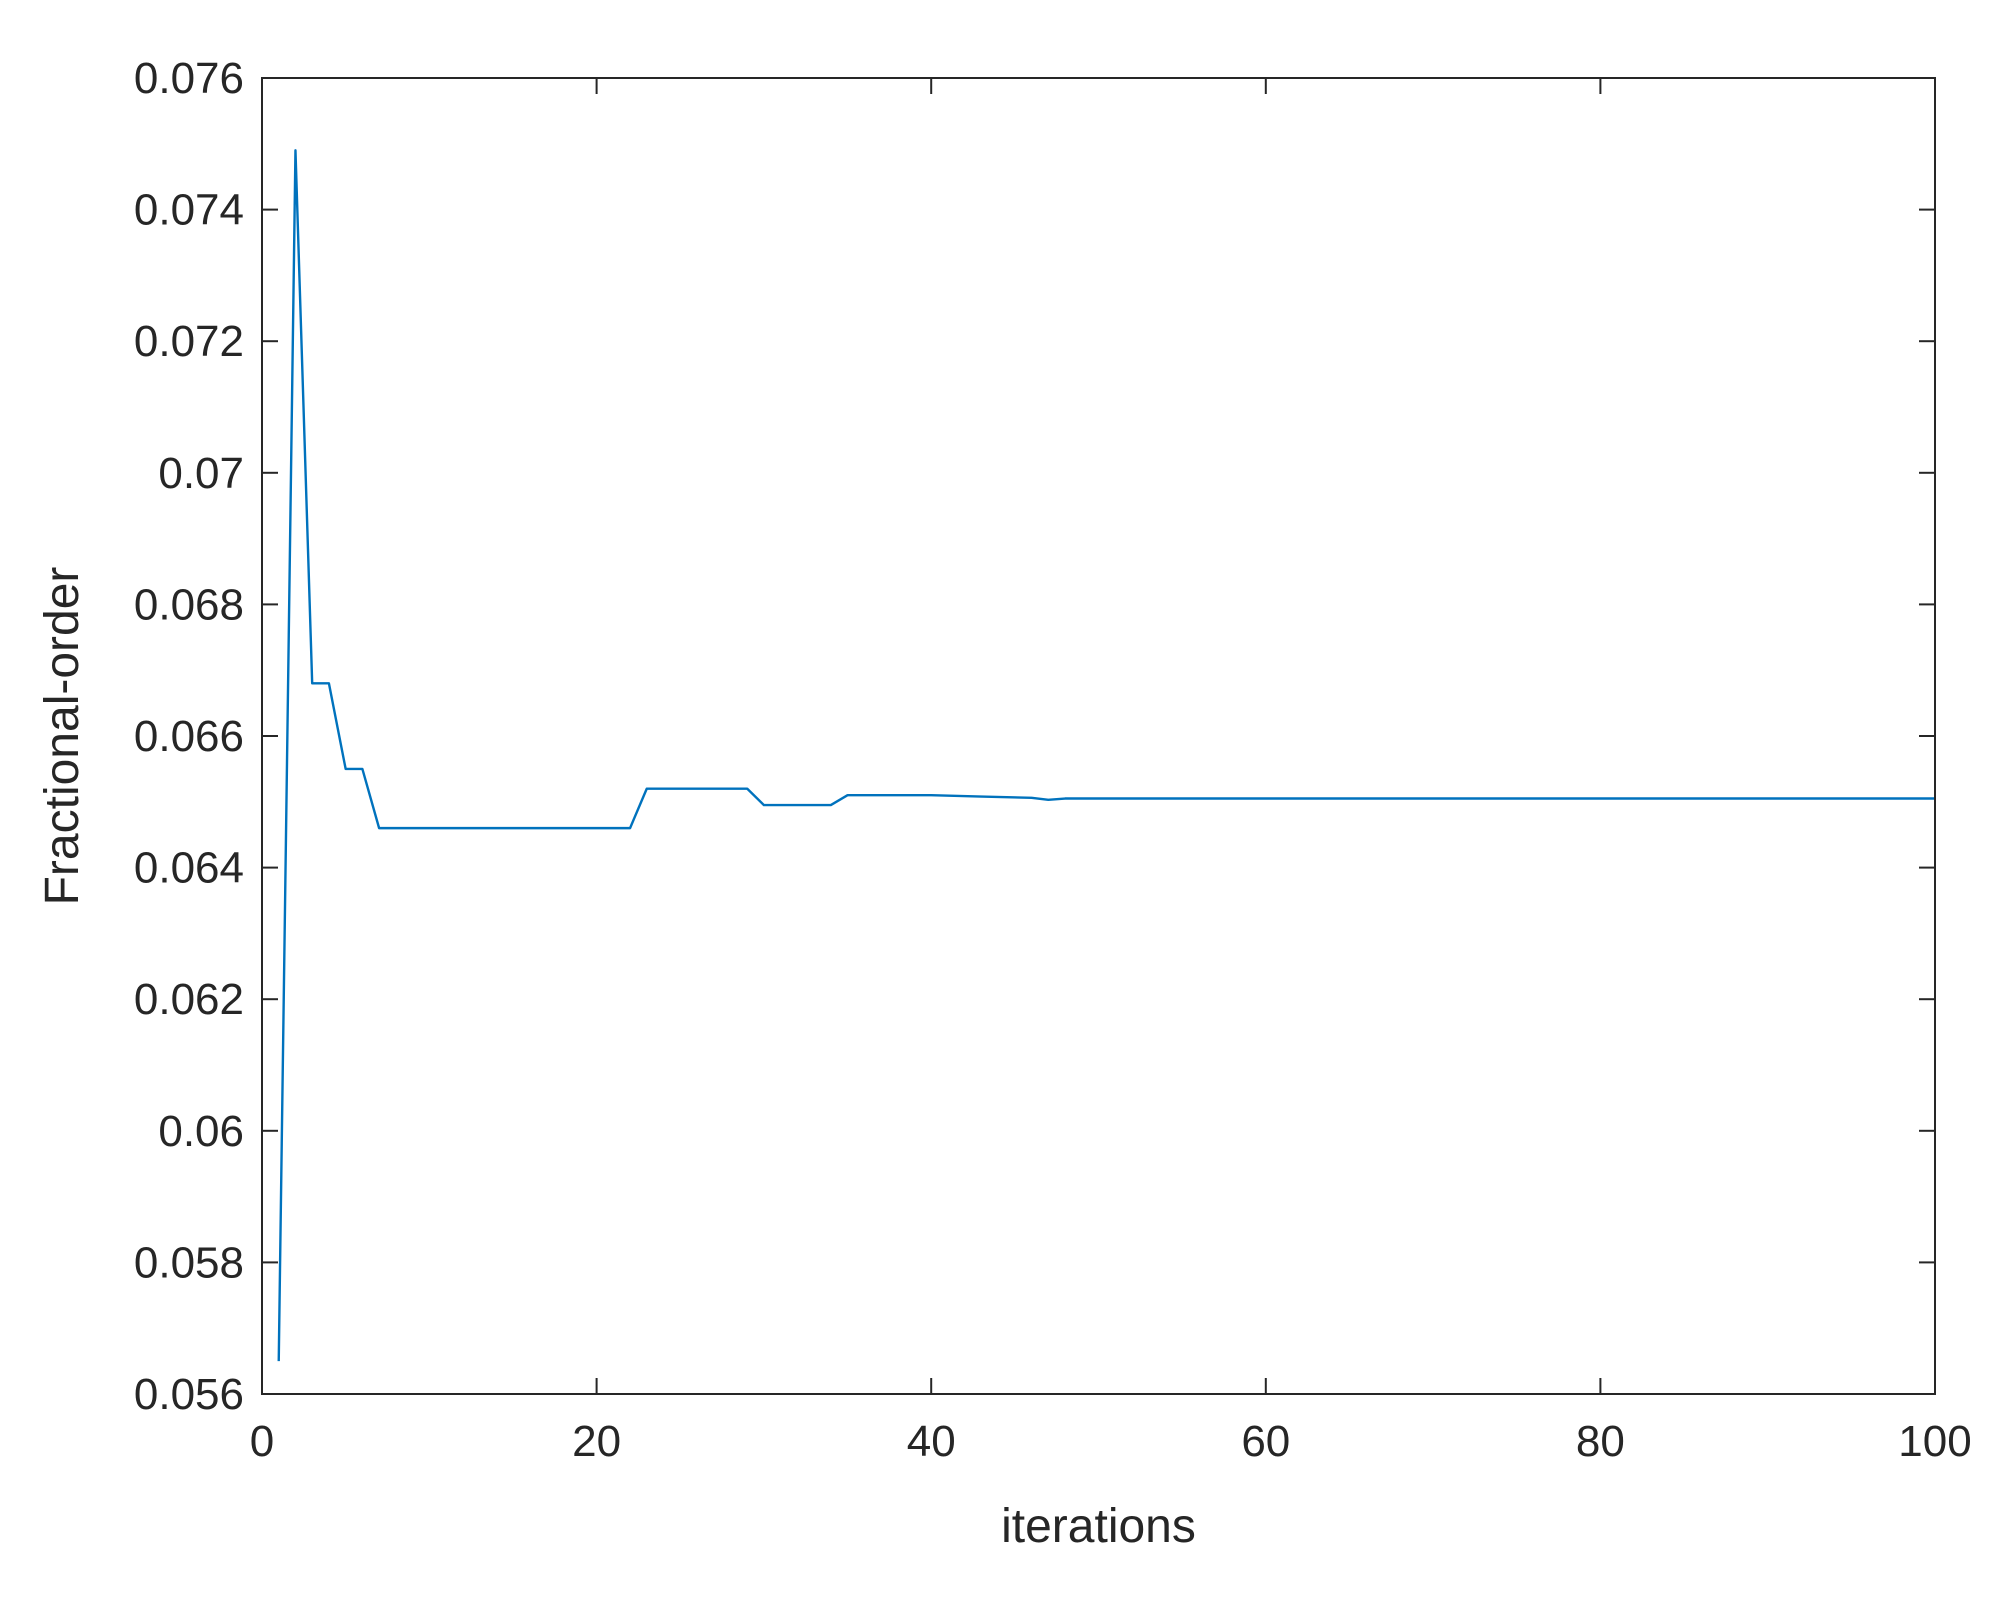 The height and width of the screenshot is (1599, 2008). What do you see at coordinates (189, 78) in the screenshot?
I see `y-tick-label: 0.076` at bounding box center [189, 78].